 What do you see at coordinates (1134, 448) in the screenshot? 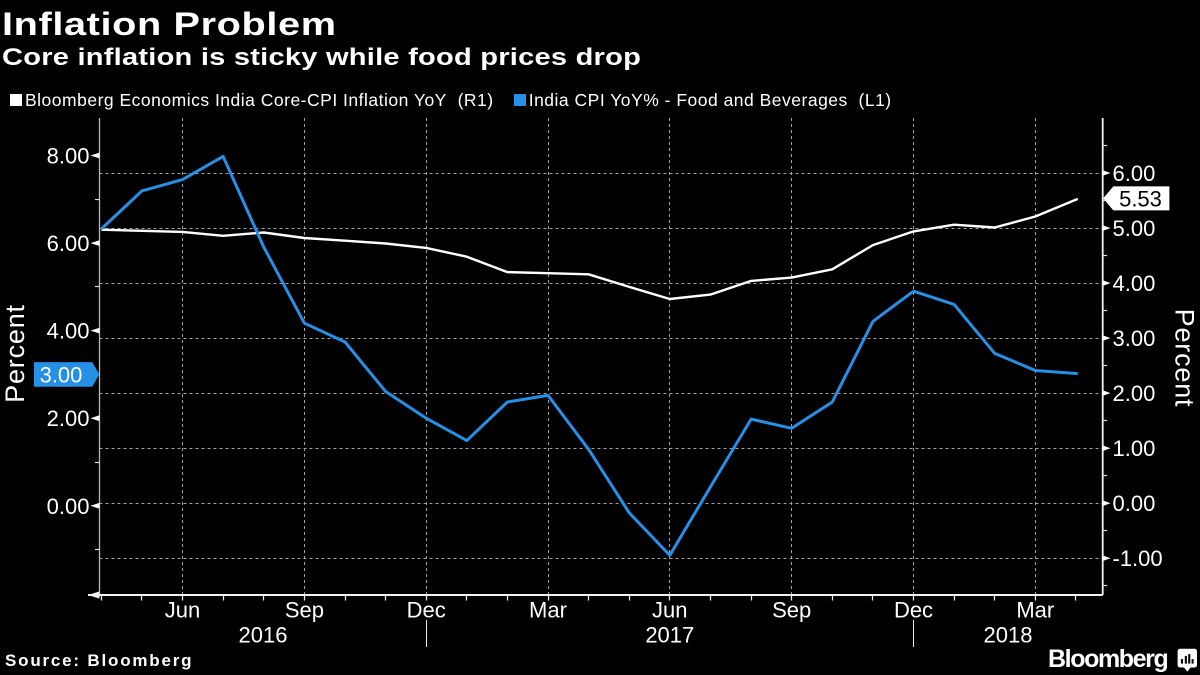
I see `svg-text: 1.00` at bounding box center [1134, 448].